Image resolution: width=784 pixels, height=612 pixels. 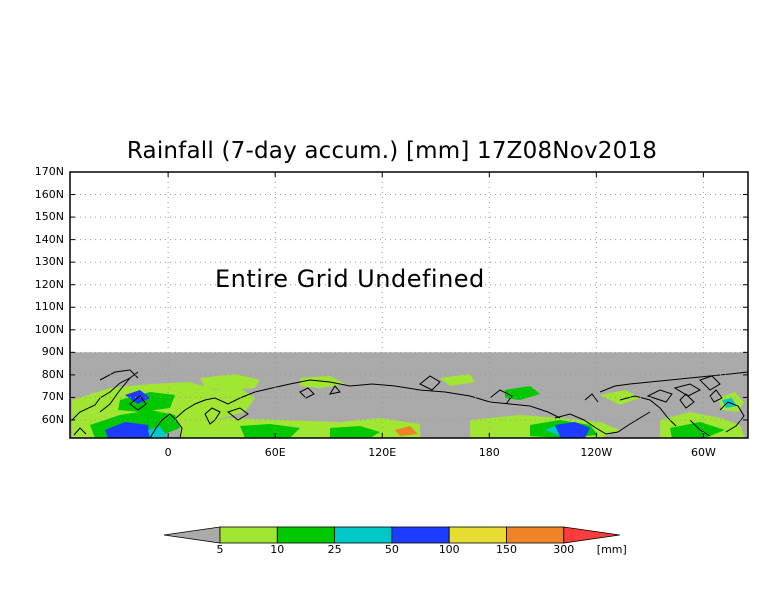 What do you see at coordinates (220, 549) in the screenshot?
I see `colorbar-level-label: 5` at bounding box center [220, 549].